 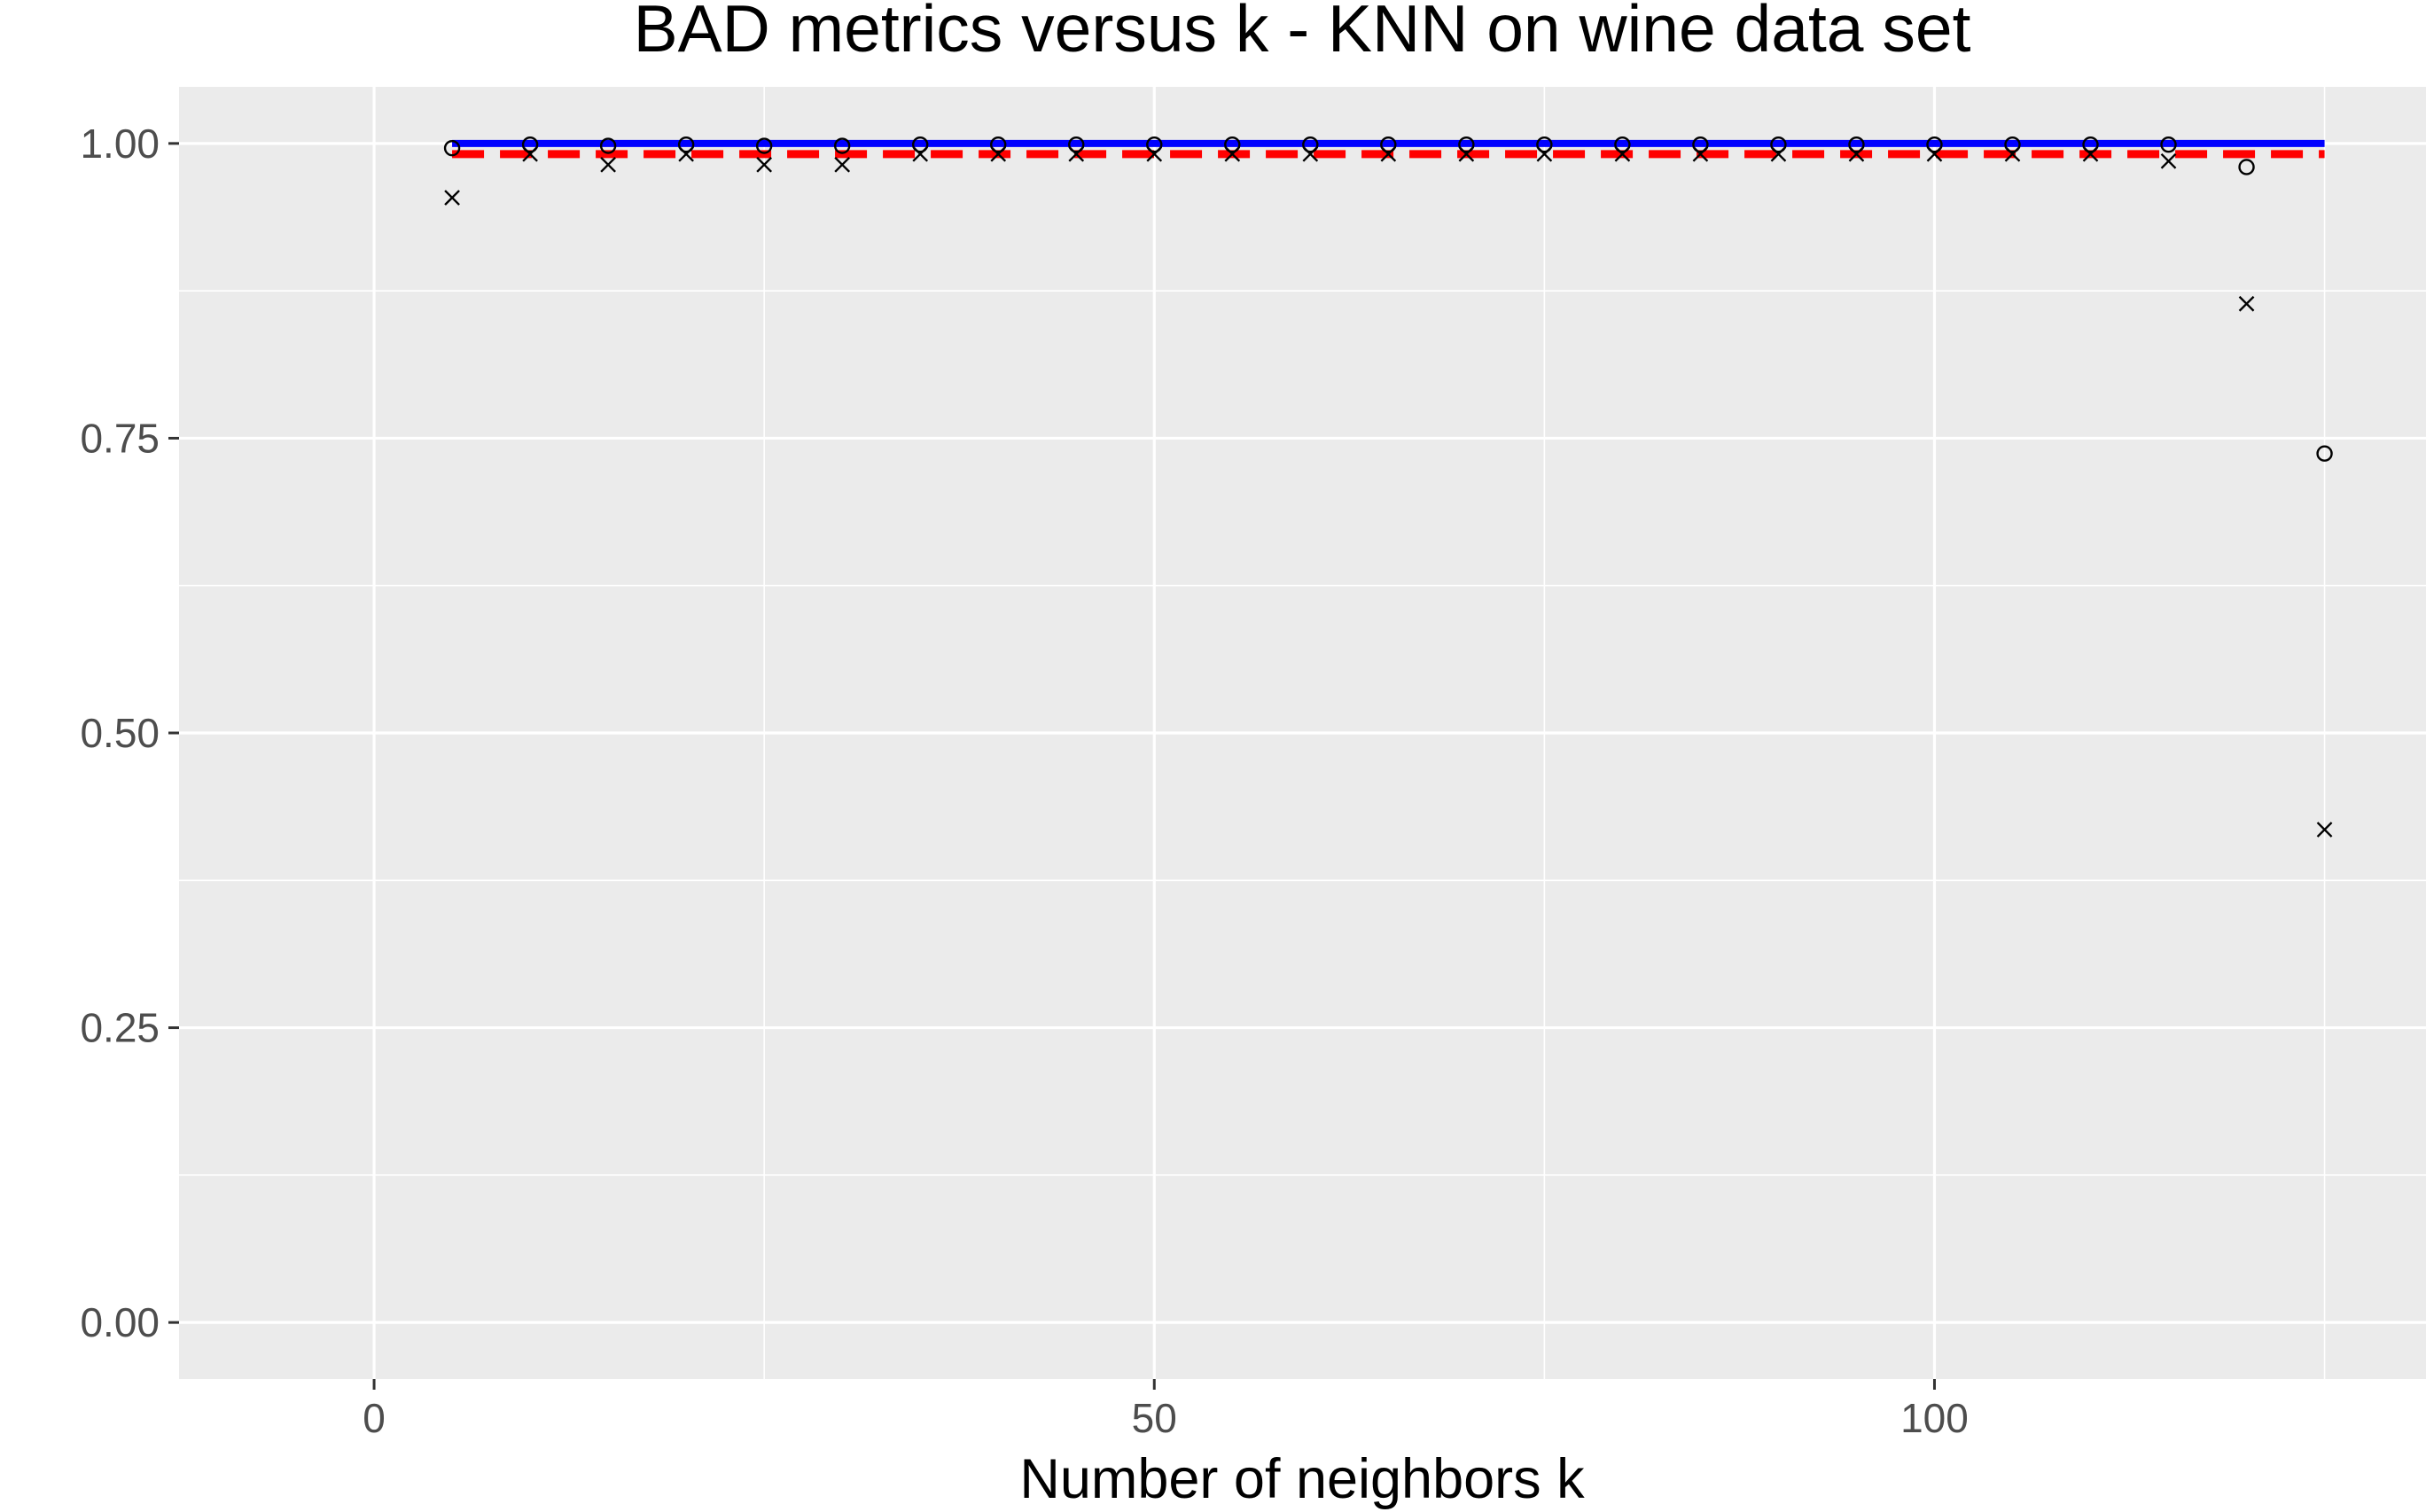 I want to click on x-axis-title: Number of neighbors k, so click(x=1302, y=1479).